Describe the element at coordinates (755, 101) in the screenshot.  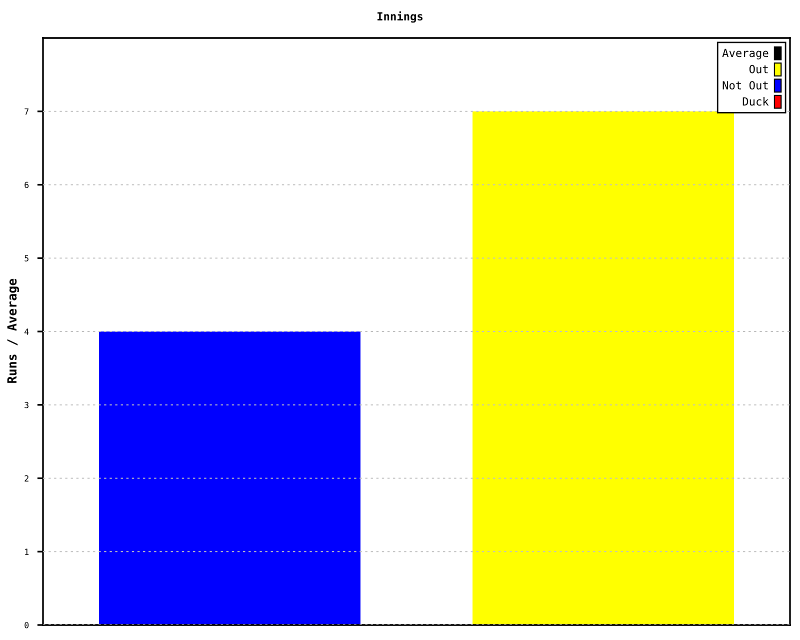
I see `legend-label: Duck` at that location.